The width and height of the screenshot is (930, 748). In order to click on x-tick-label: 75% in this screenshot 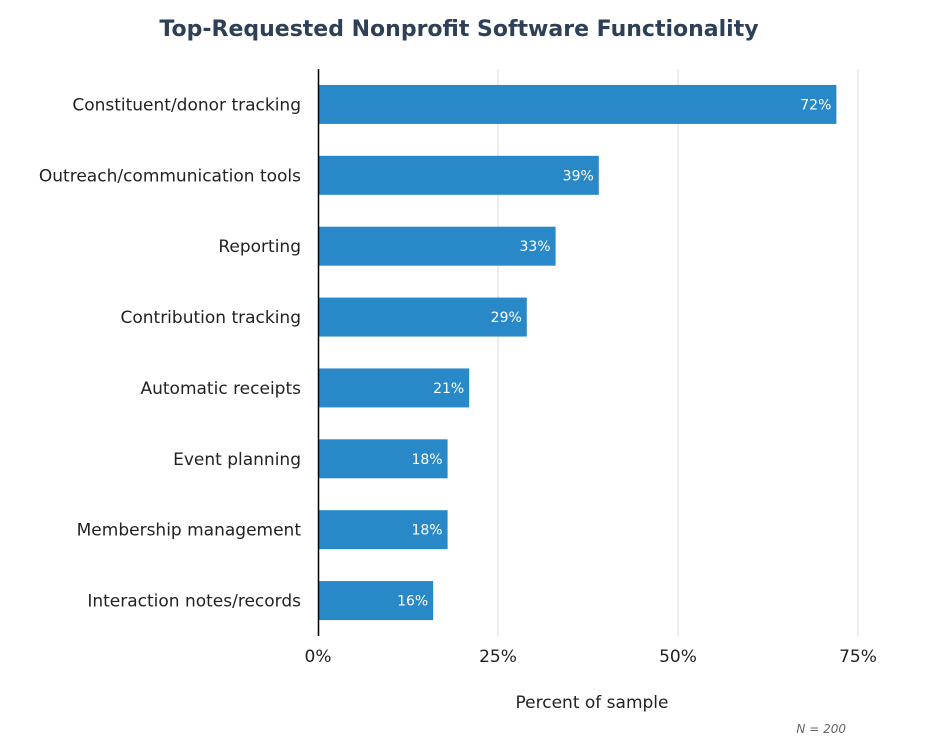, I will do `click(858, 657)`.